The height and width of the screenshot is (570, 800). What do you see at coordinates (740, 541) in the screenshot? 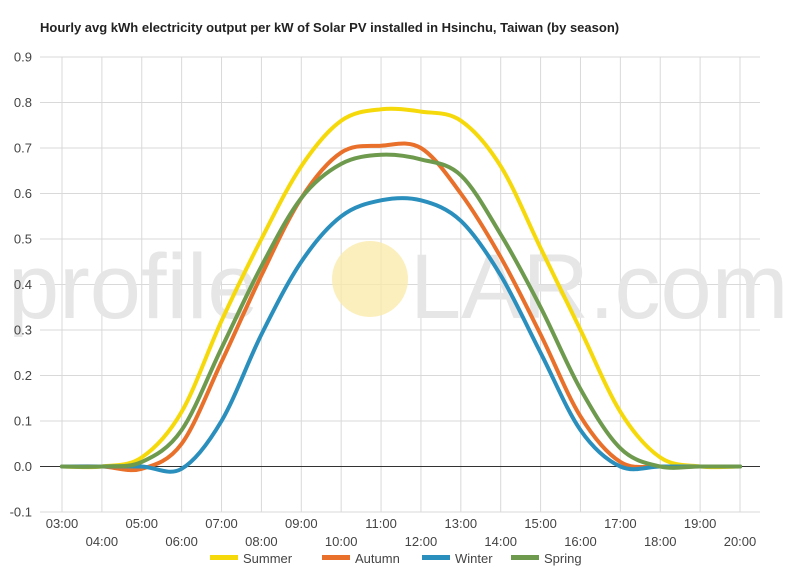
I see `x-tick-label: 20:00` at bounding box center [740, 541].